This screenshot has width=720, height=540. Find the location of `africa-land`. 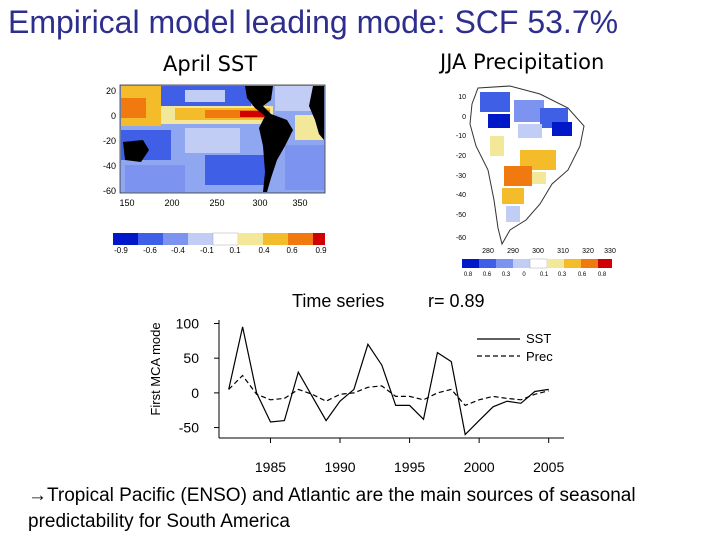

africa-land is located at coordinates (316, 113).